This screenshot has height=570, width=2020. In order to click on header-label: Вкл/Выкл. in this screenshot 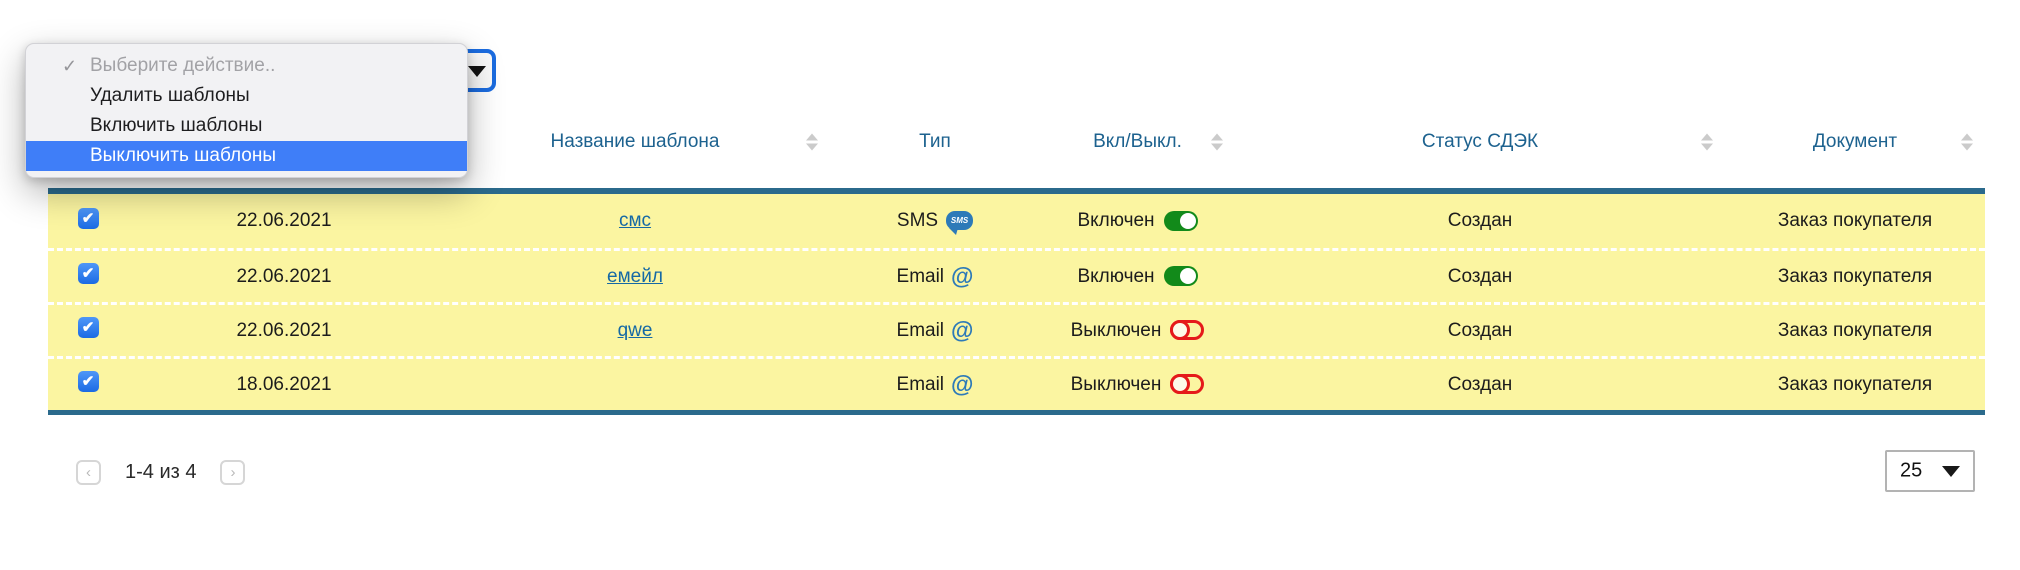, I will do `click(1137, 141)`.